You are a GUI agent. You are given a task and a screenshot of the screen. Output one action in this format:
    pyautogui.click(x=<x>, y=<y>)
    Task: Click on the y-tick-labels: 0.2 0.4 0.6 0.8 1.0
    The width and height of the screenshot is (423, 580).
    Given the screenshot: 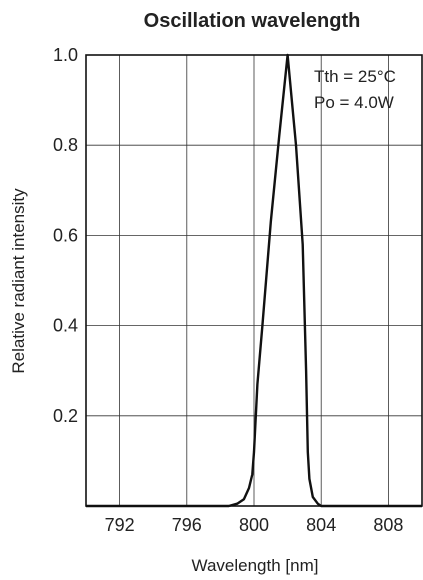 What is the action you would take?
    pyautogui.click(x=65, y=235)
    